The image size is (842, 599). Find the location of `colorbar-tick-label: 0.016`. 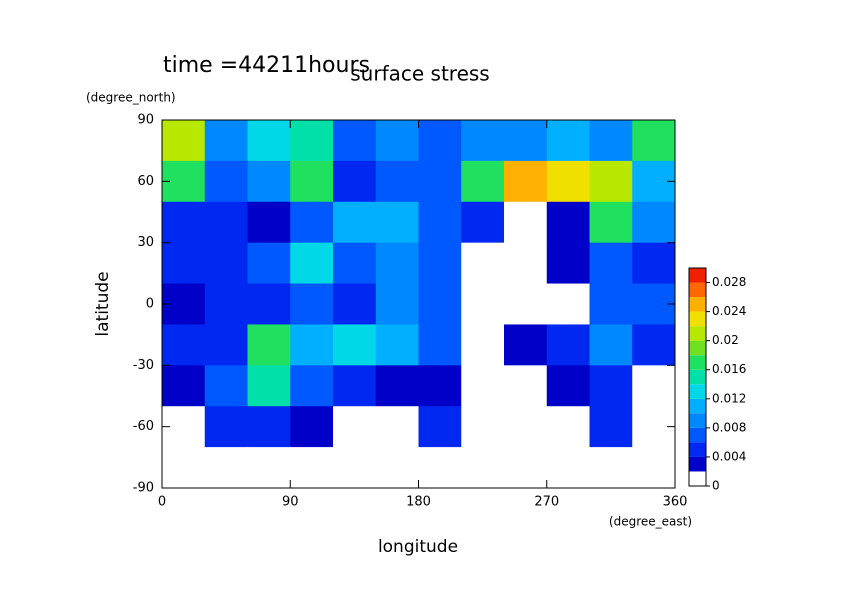

colorbar-tick-label: 0.016 is located at coordinates (729, 369).